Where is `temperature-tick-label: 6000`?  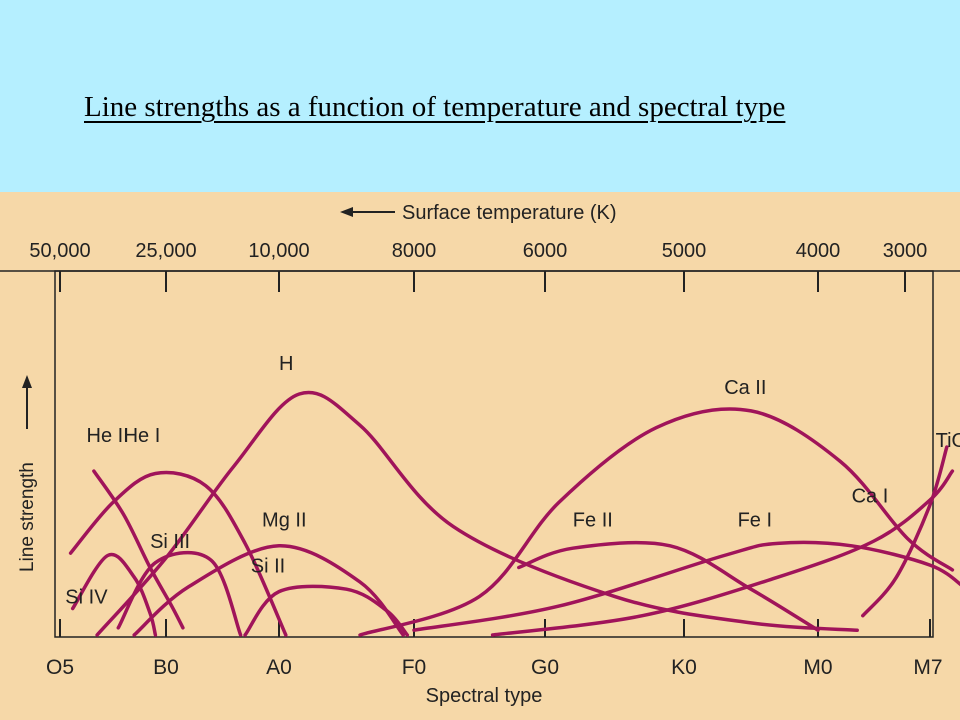
temperature-tick-label: 6000 is located at coordinates (545, 251).